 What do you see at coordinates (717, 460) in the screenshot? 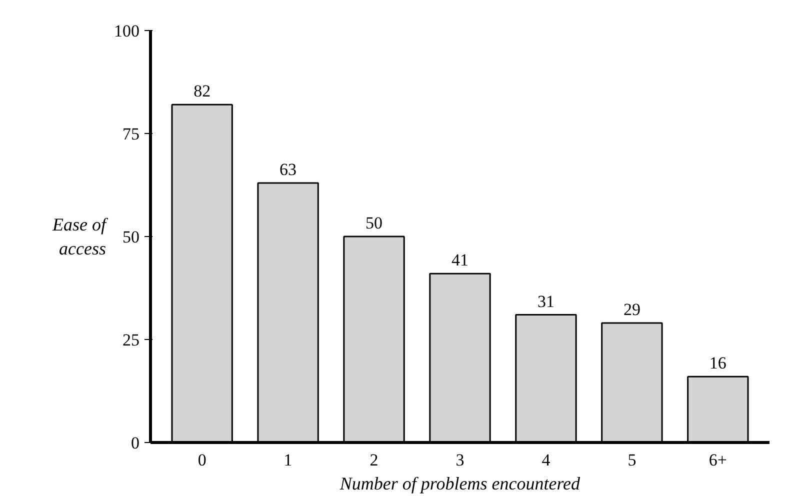
I see `x-tick-label: 6+` at bounding box center [717, 460].